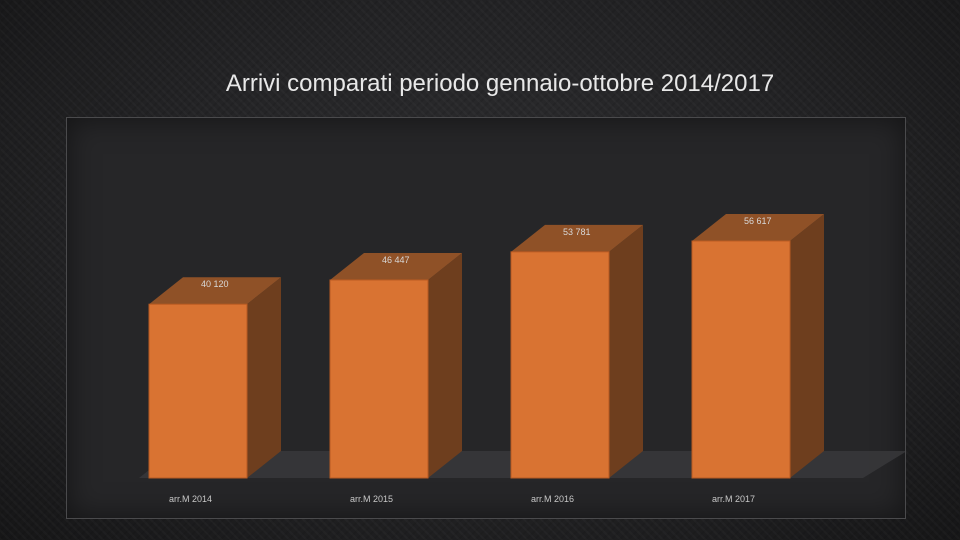 Image resolution: width=960 pixels, height=540 pixels. I want to click on data-label-4: 56 617, so click(758, 221).